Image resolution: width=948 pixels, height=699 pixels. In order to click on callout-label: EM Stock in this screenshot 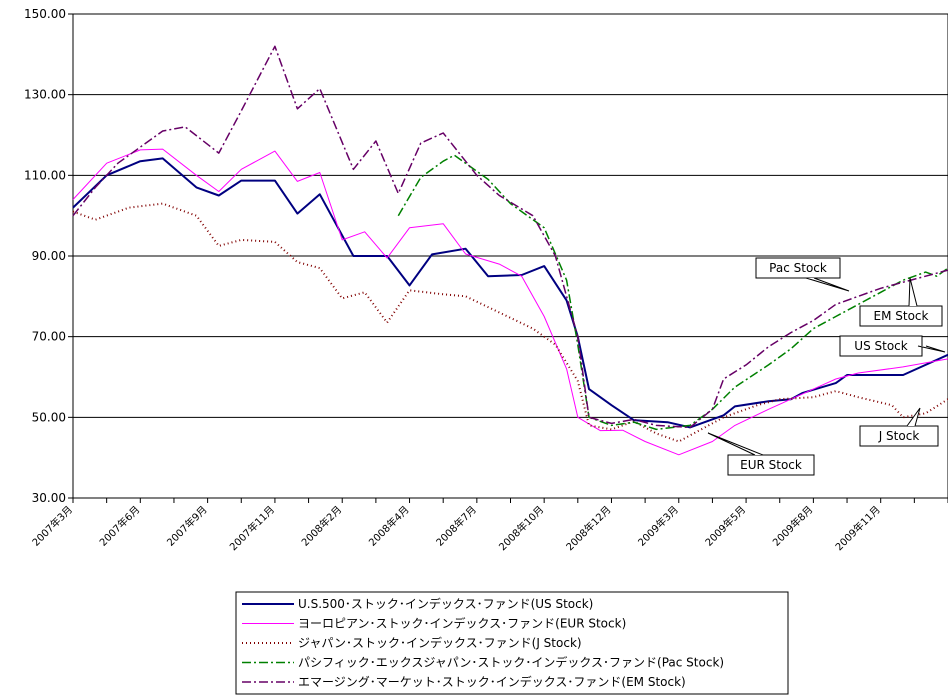, I will do `click(901, 316)`.